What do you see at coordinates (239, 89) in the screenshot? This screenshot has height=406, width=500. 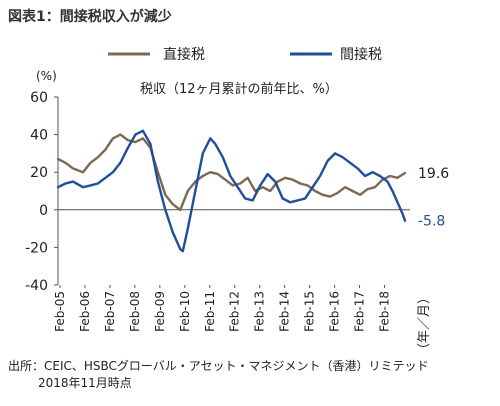 I see `chart-title: 税収（12ヶ月累計の前年比、%）` at bounding box center [239, 89].